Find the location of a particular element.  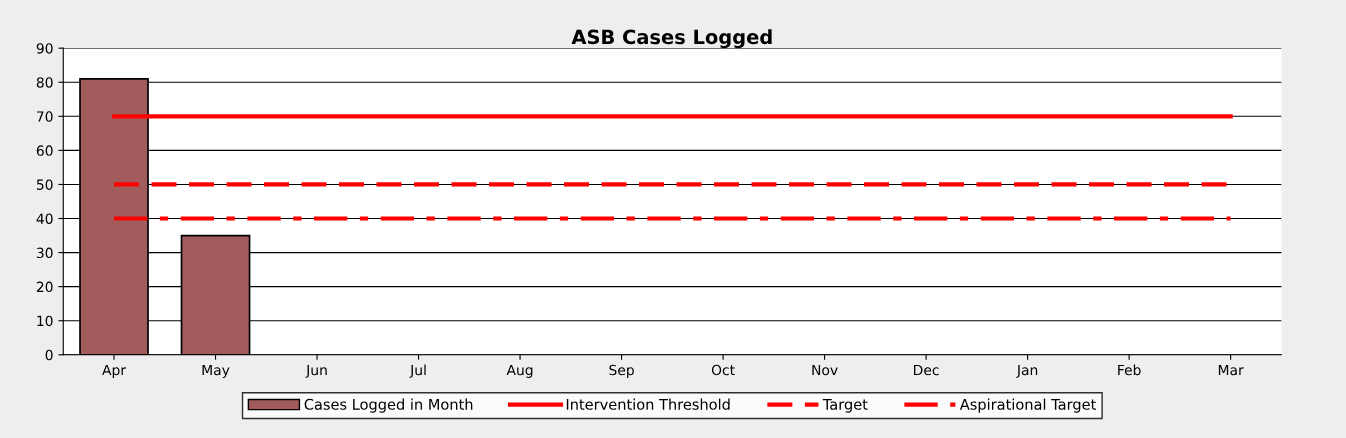

x-tick-label: Jun is located at coordinates (316, 371).